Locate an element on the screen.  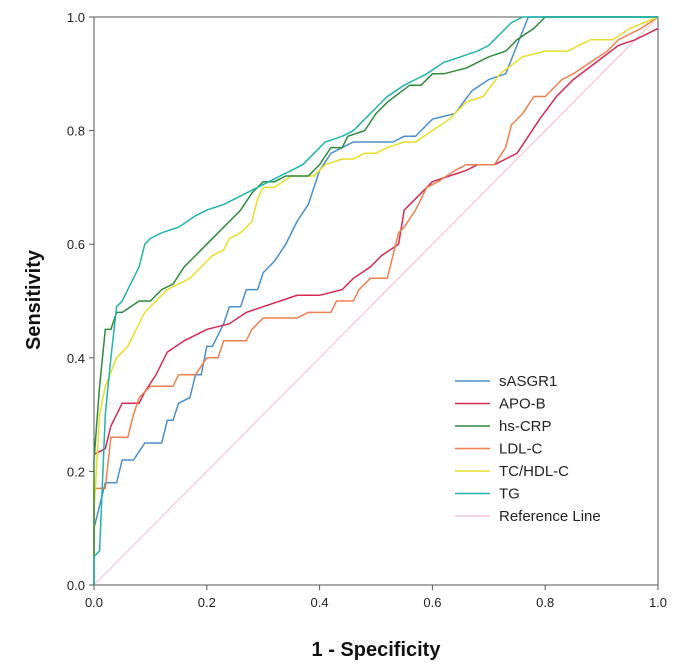
x-tick-label: 0.0 is located at coordinates (94, 602).